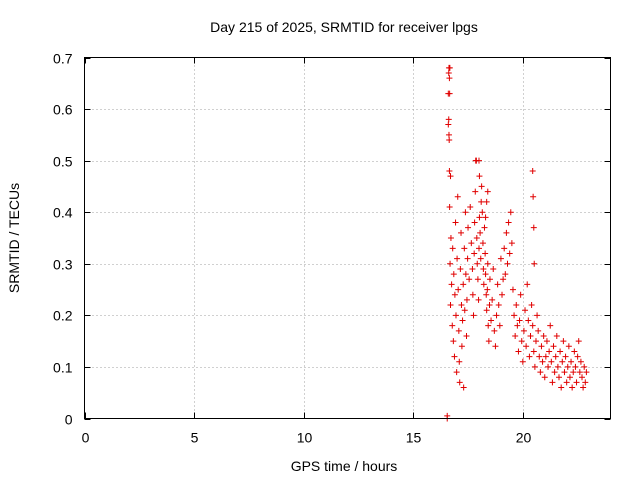 Image resolution: width=640 pixels, height=480 pixels. I want to click on y-tick-label: 0.6, so click(63, 110).